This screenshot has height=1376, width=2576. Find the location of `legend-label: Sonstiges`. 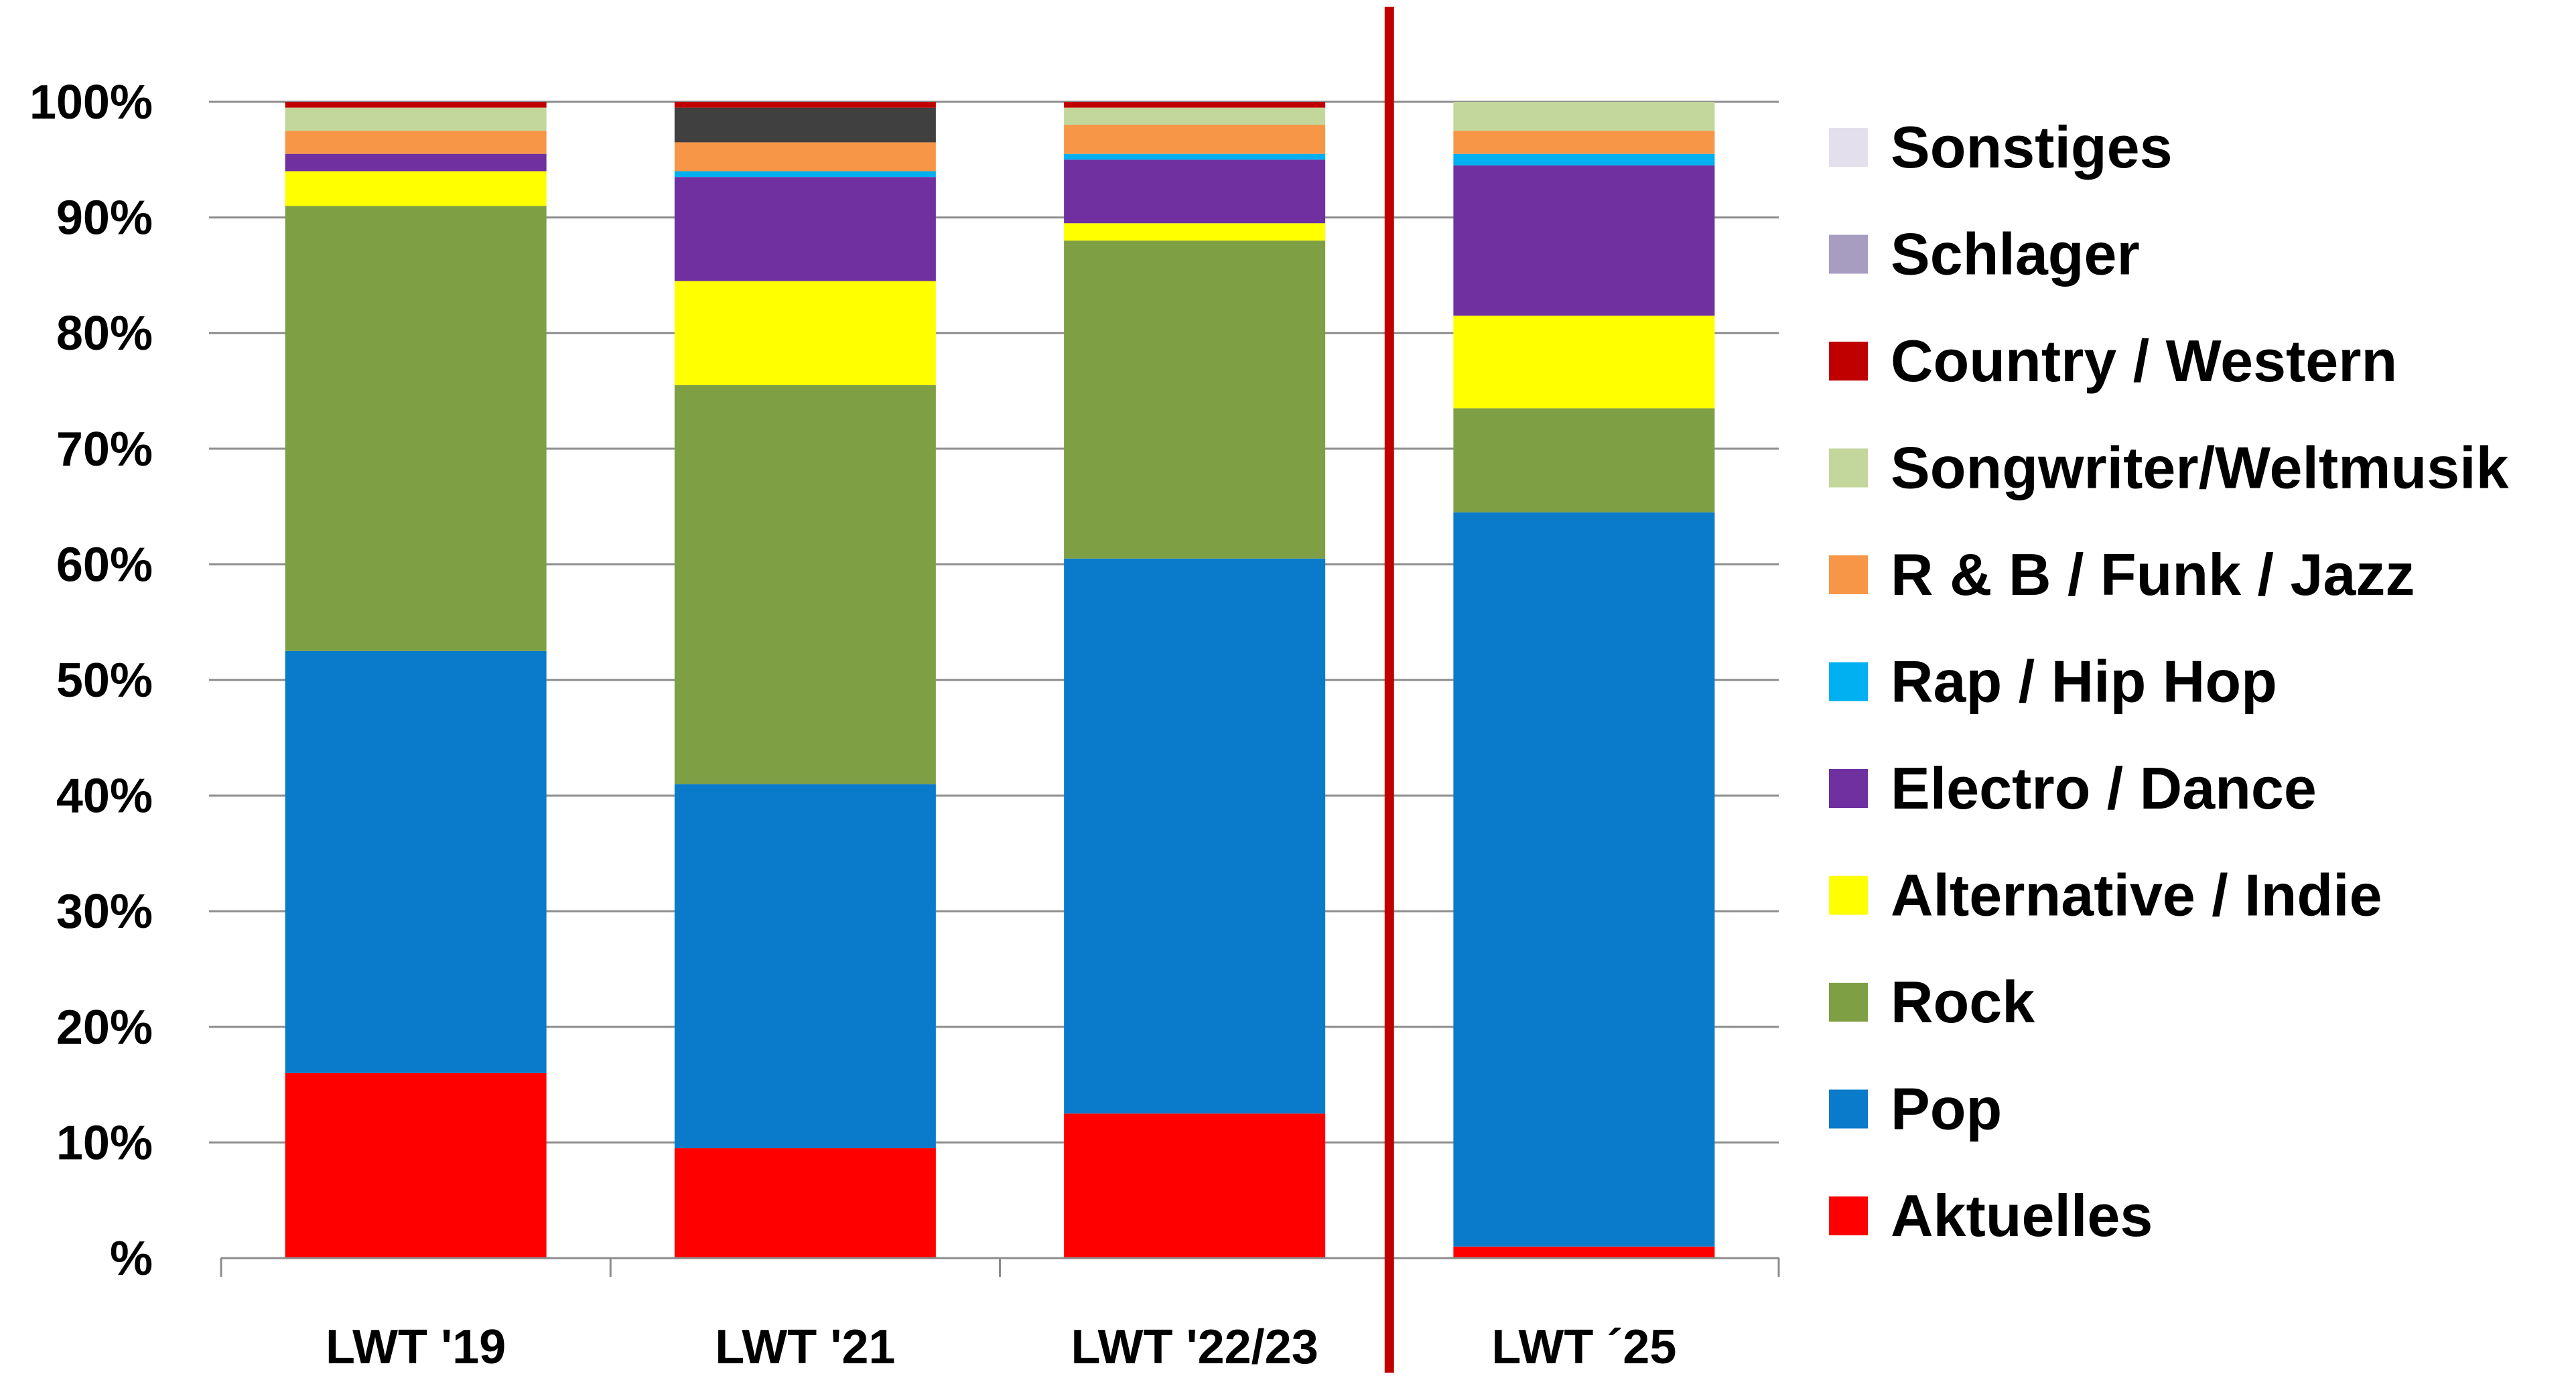

legend-label: Sonstiges is located at coordinates (2032, 147).